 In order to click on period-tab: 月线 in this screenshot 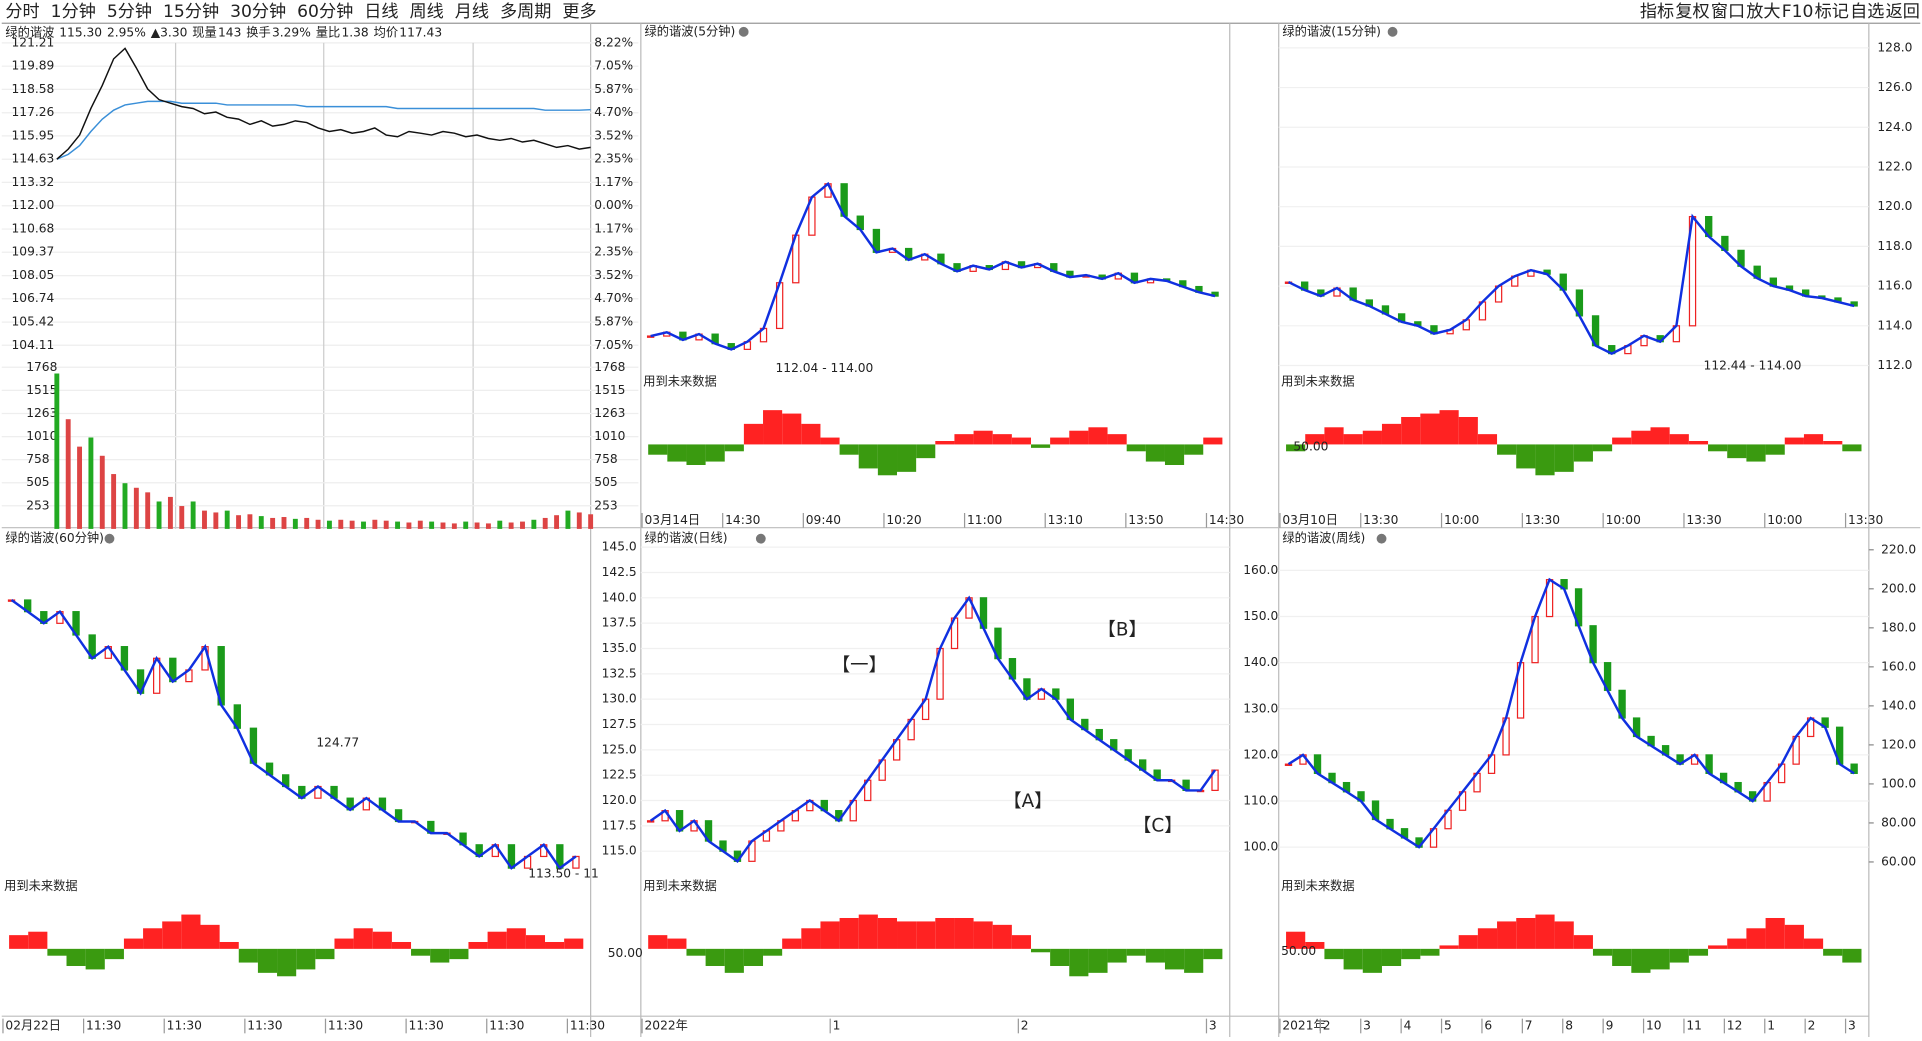, I will do `click(472, 12)`.